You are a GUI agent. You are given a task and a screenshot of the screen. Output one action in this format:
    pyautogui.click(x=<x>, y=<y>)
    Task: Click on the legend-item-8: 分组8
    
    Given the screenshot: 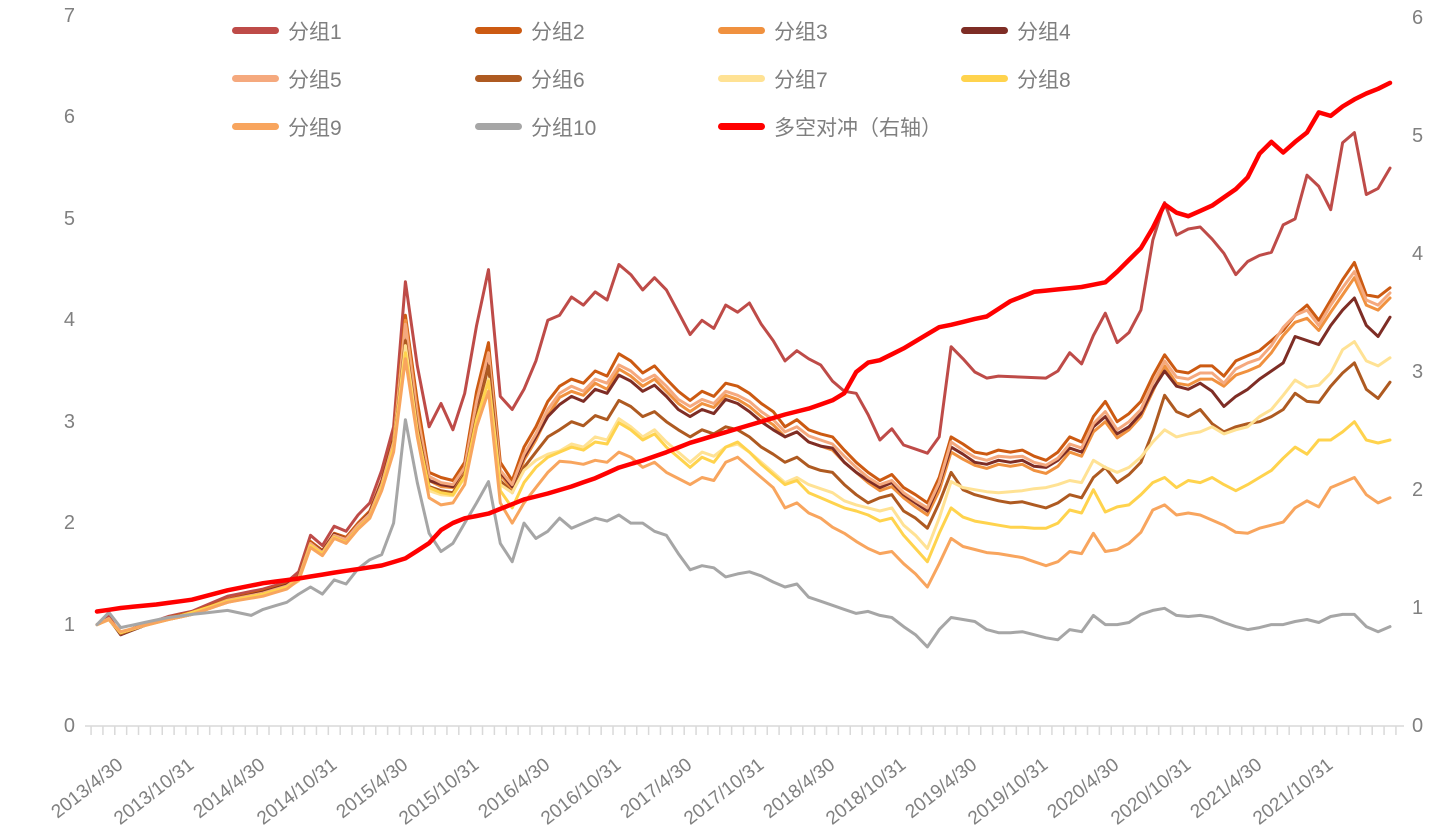 What is the action you would take?
    pyautogui.click(x=1082, y=78)
    